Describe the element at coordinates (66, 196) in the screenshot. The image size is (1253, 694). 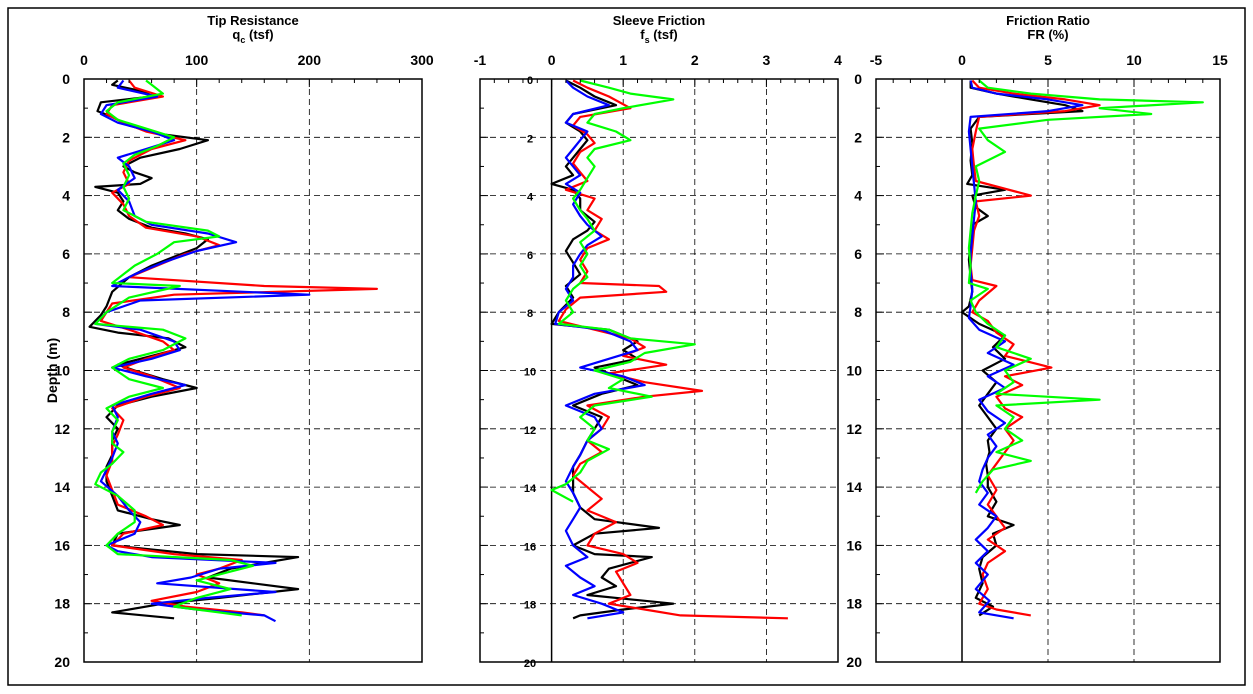
I see `tip-resistance-ytick-label: 4` at that location.